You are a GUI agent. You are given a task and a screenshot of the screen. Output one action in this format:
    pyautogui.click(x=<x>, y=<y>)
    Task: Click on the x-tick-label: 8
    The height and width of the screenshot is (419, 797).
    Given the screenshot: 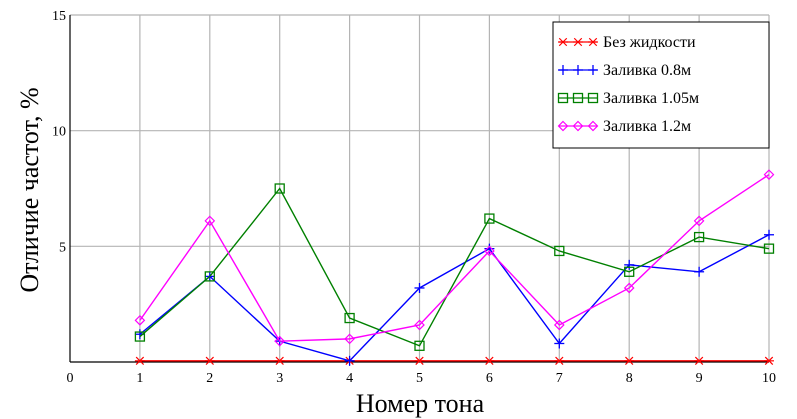 What is the action you would take?
    pyautogui.click(x=629, y=378)
    